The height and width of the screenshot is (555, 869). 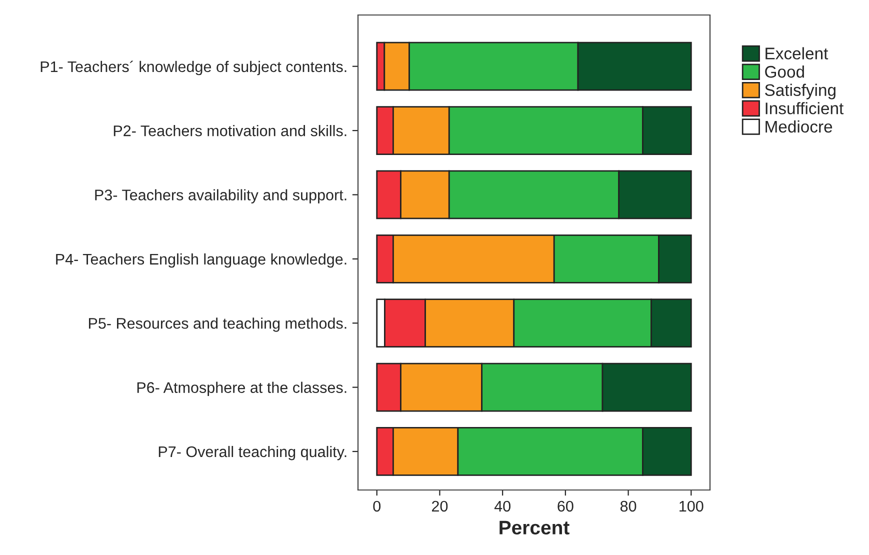 I want to click on legend-label: Excelent, so click(x=797, y=53).